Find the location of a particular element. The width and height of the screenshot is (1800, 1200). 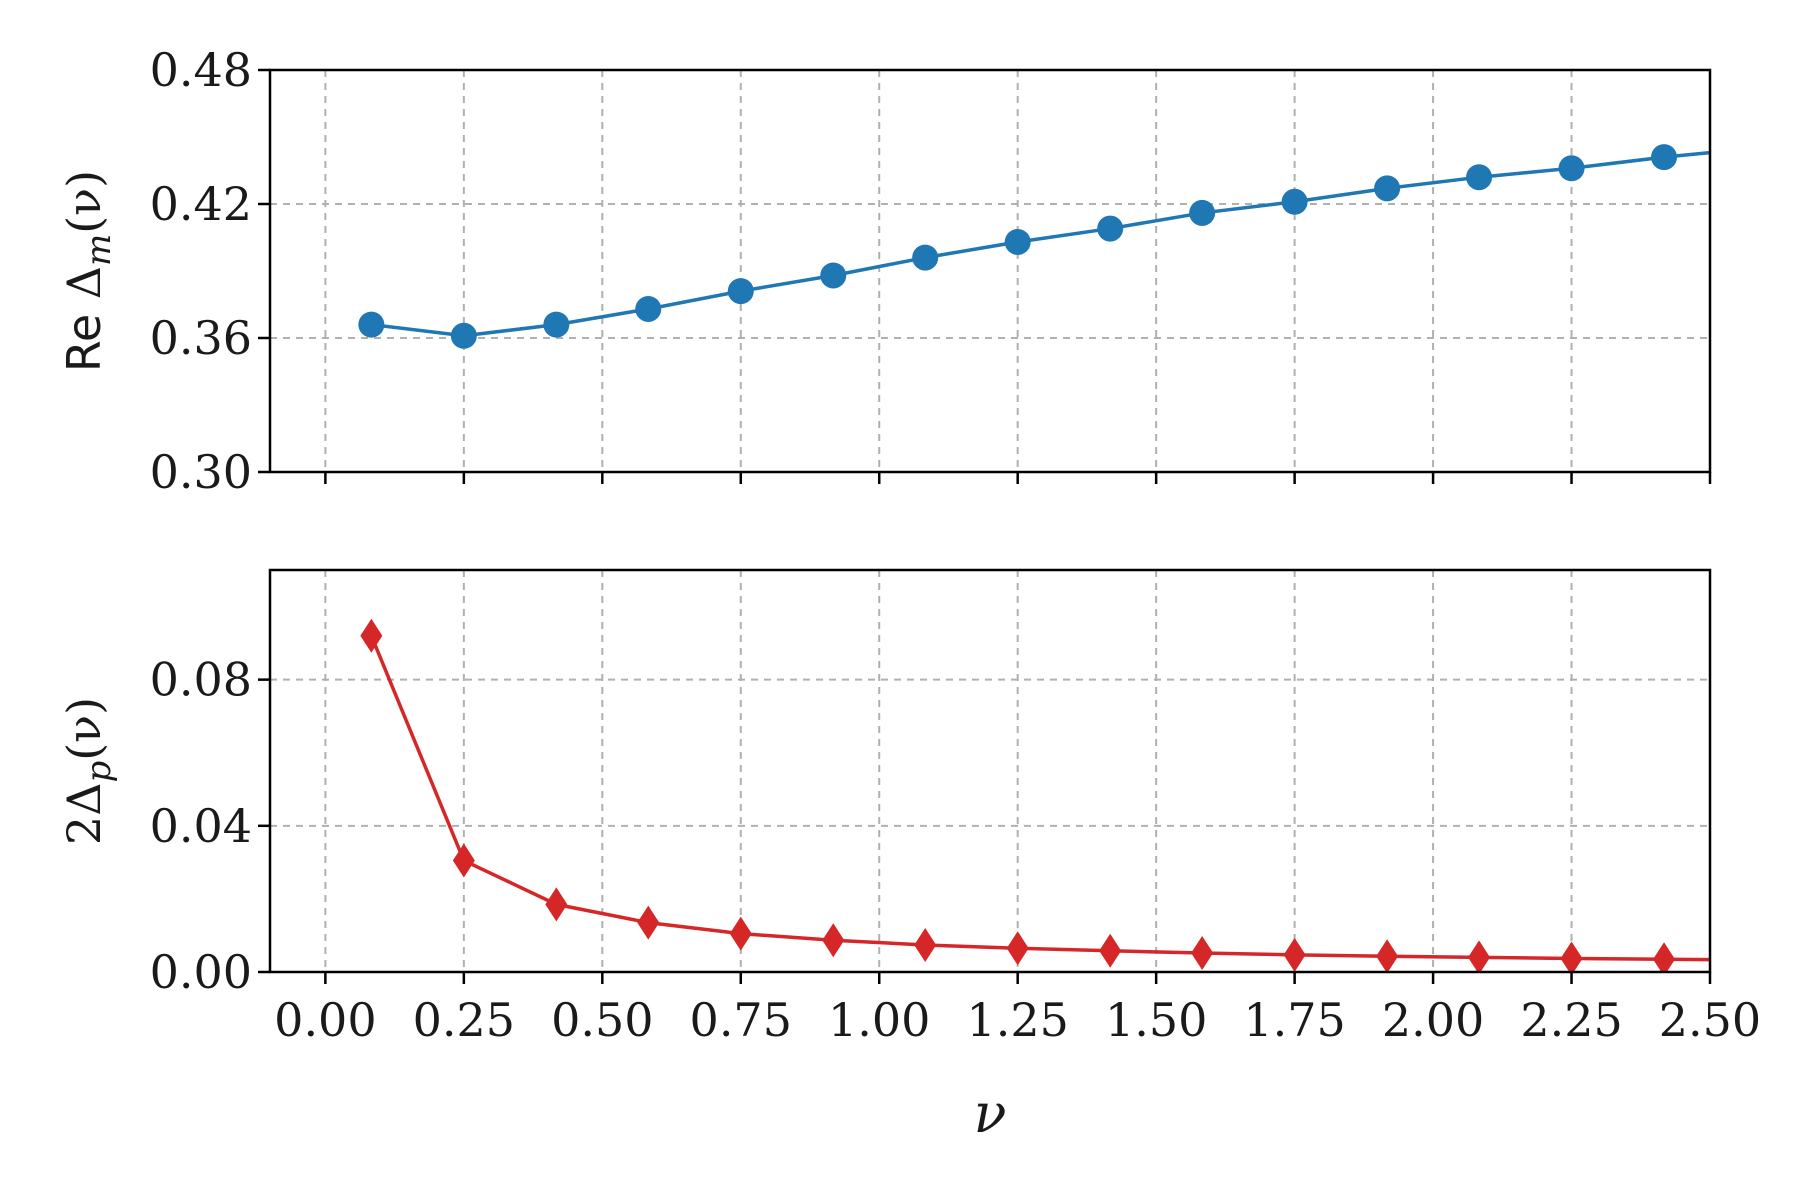

x-tick-label: 2.25 is located at coordinates (1571, 1020).